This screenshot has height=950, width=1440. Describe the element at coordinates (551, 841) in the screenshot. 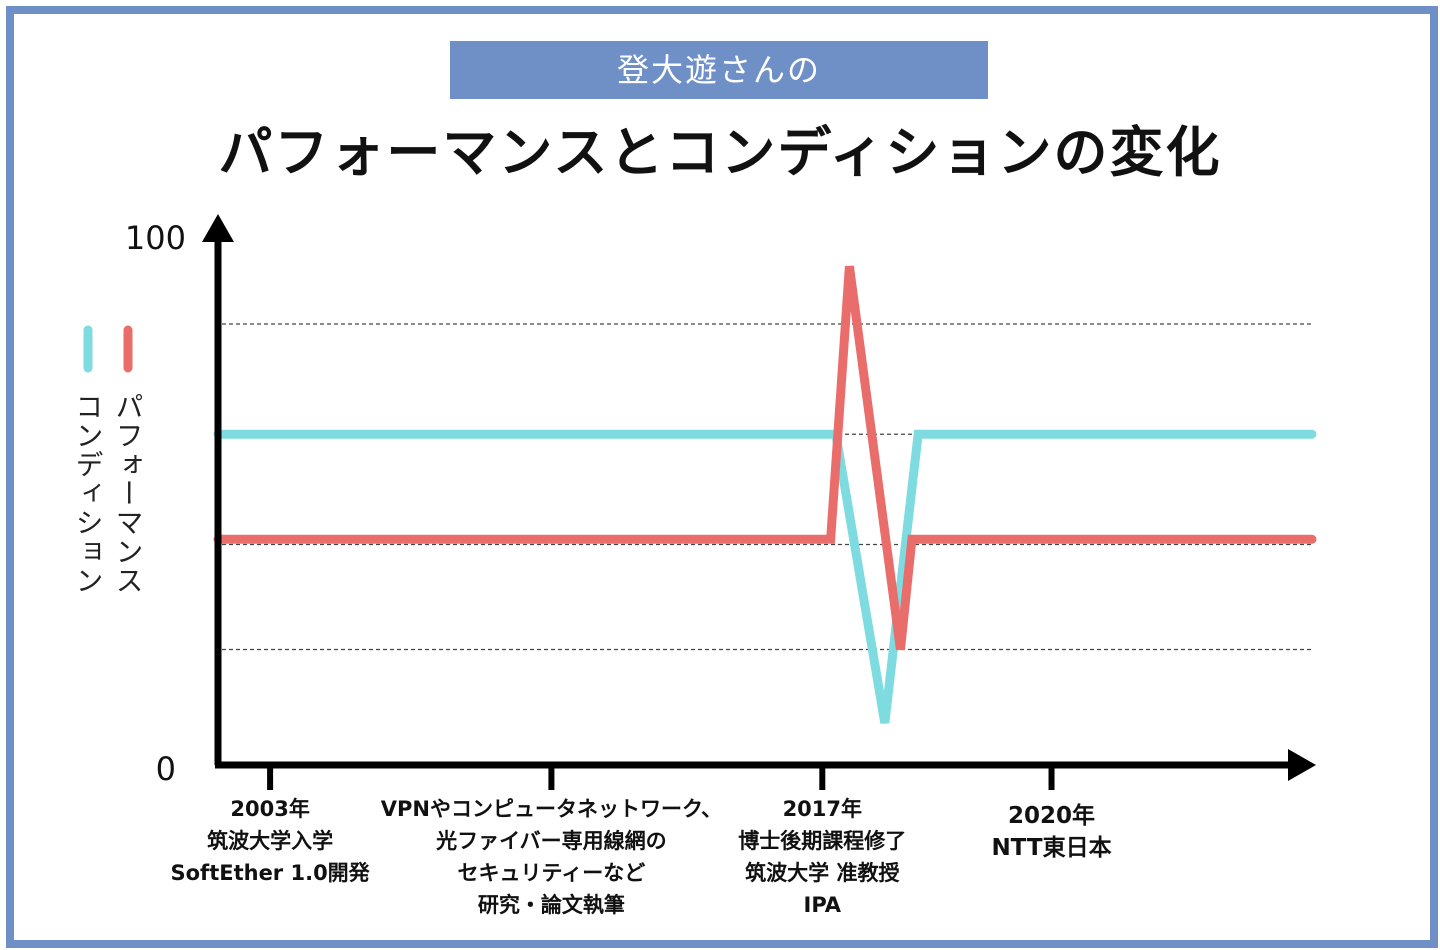

I see `x-tick-label-line: 光ファイバー専用線網の` at that location.